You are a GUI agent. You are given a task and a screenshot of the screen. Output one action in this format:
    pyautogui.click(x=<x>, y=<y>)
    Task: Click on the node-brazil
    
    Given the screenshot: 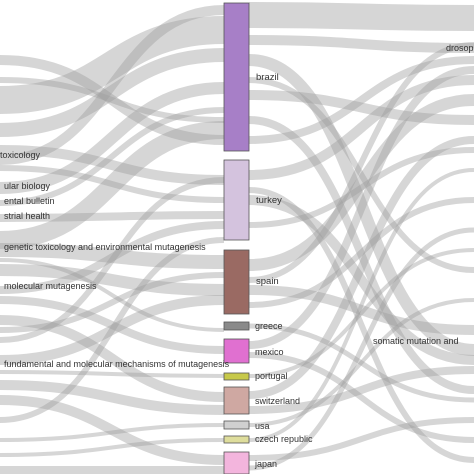 What is the action you would take?
    pyautogui.click(x=236, y=77)
    